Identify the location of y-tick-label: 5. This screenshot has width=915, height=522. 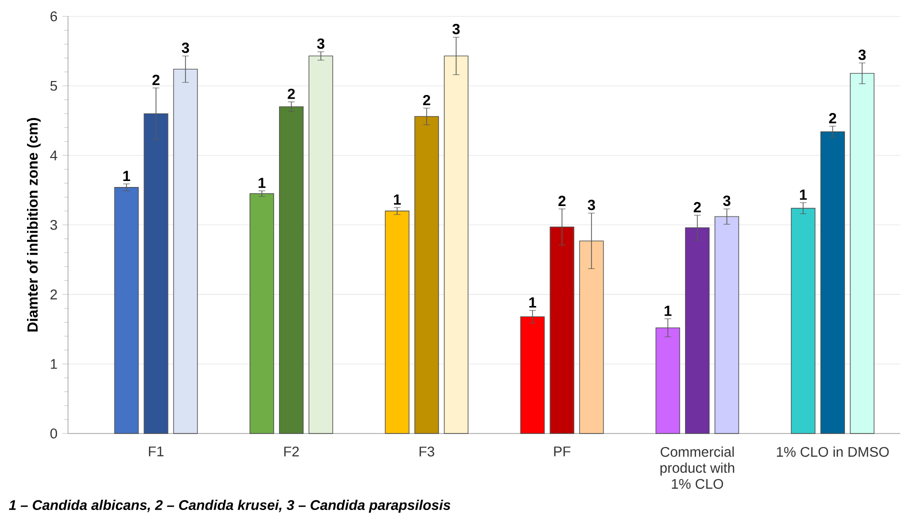
(54, 86).